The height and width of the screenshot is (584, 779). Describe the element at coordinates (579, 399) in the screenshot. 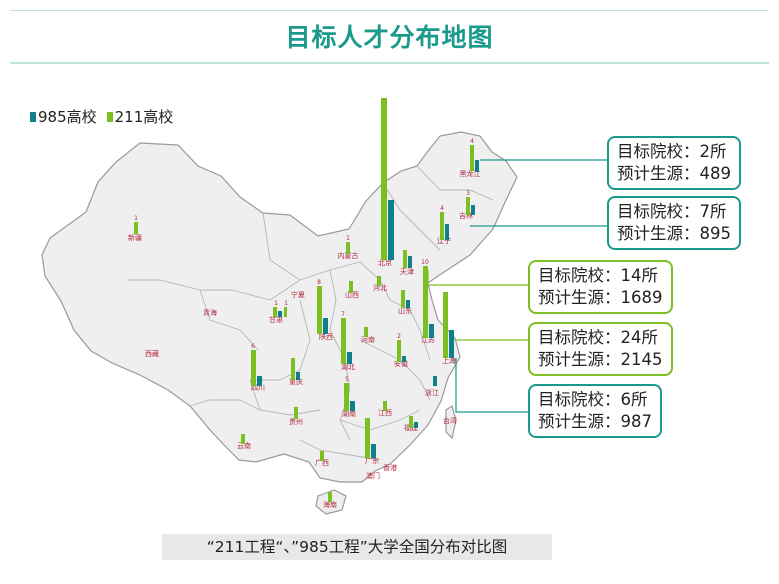

I see `callout-5-school-label: 目标院校：` at that location.